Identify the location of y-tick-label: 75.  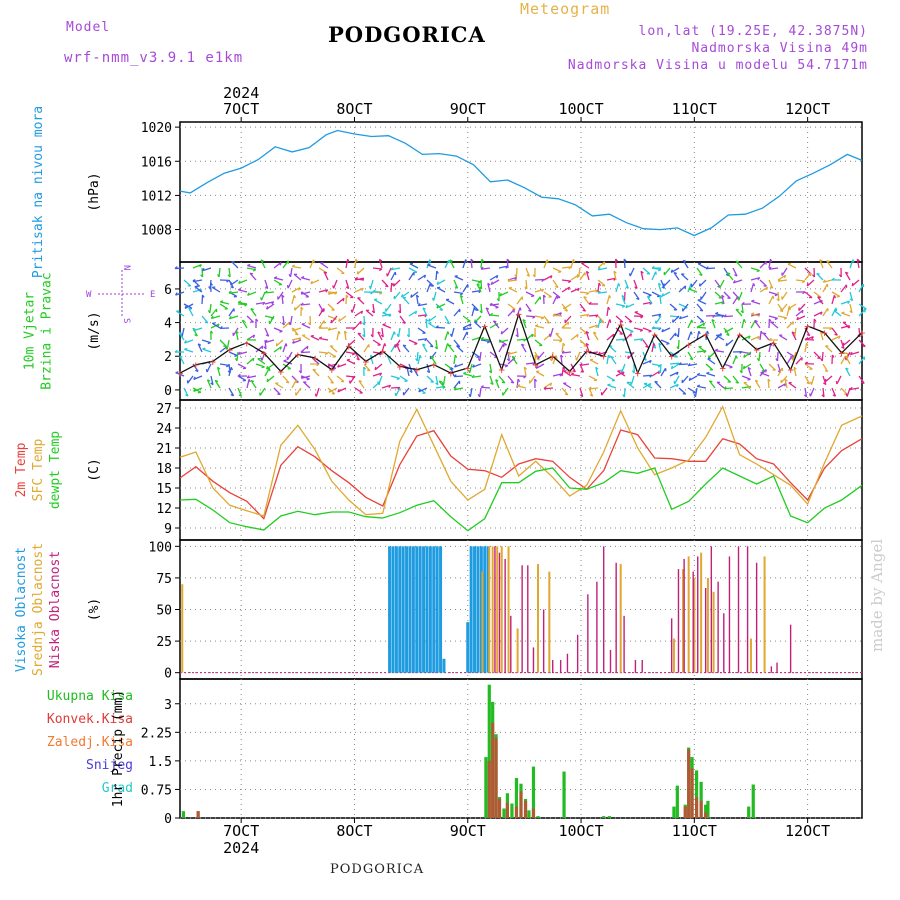
(164, 579).